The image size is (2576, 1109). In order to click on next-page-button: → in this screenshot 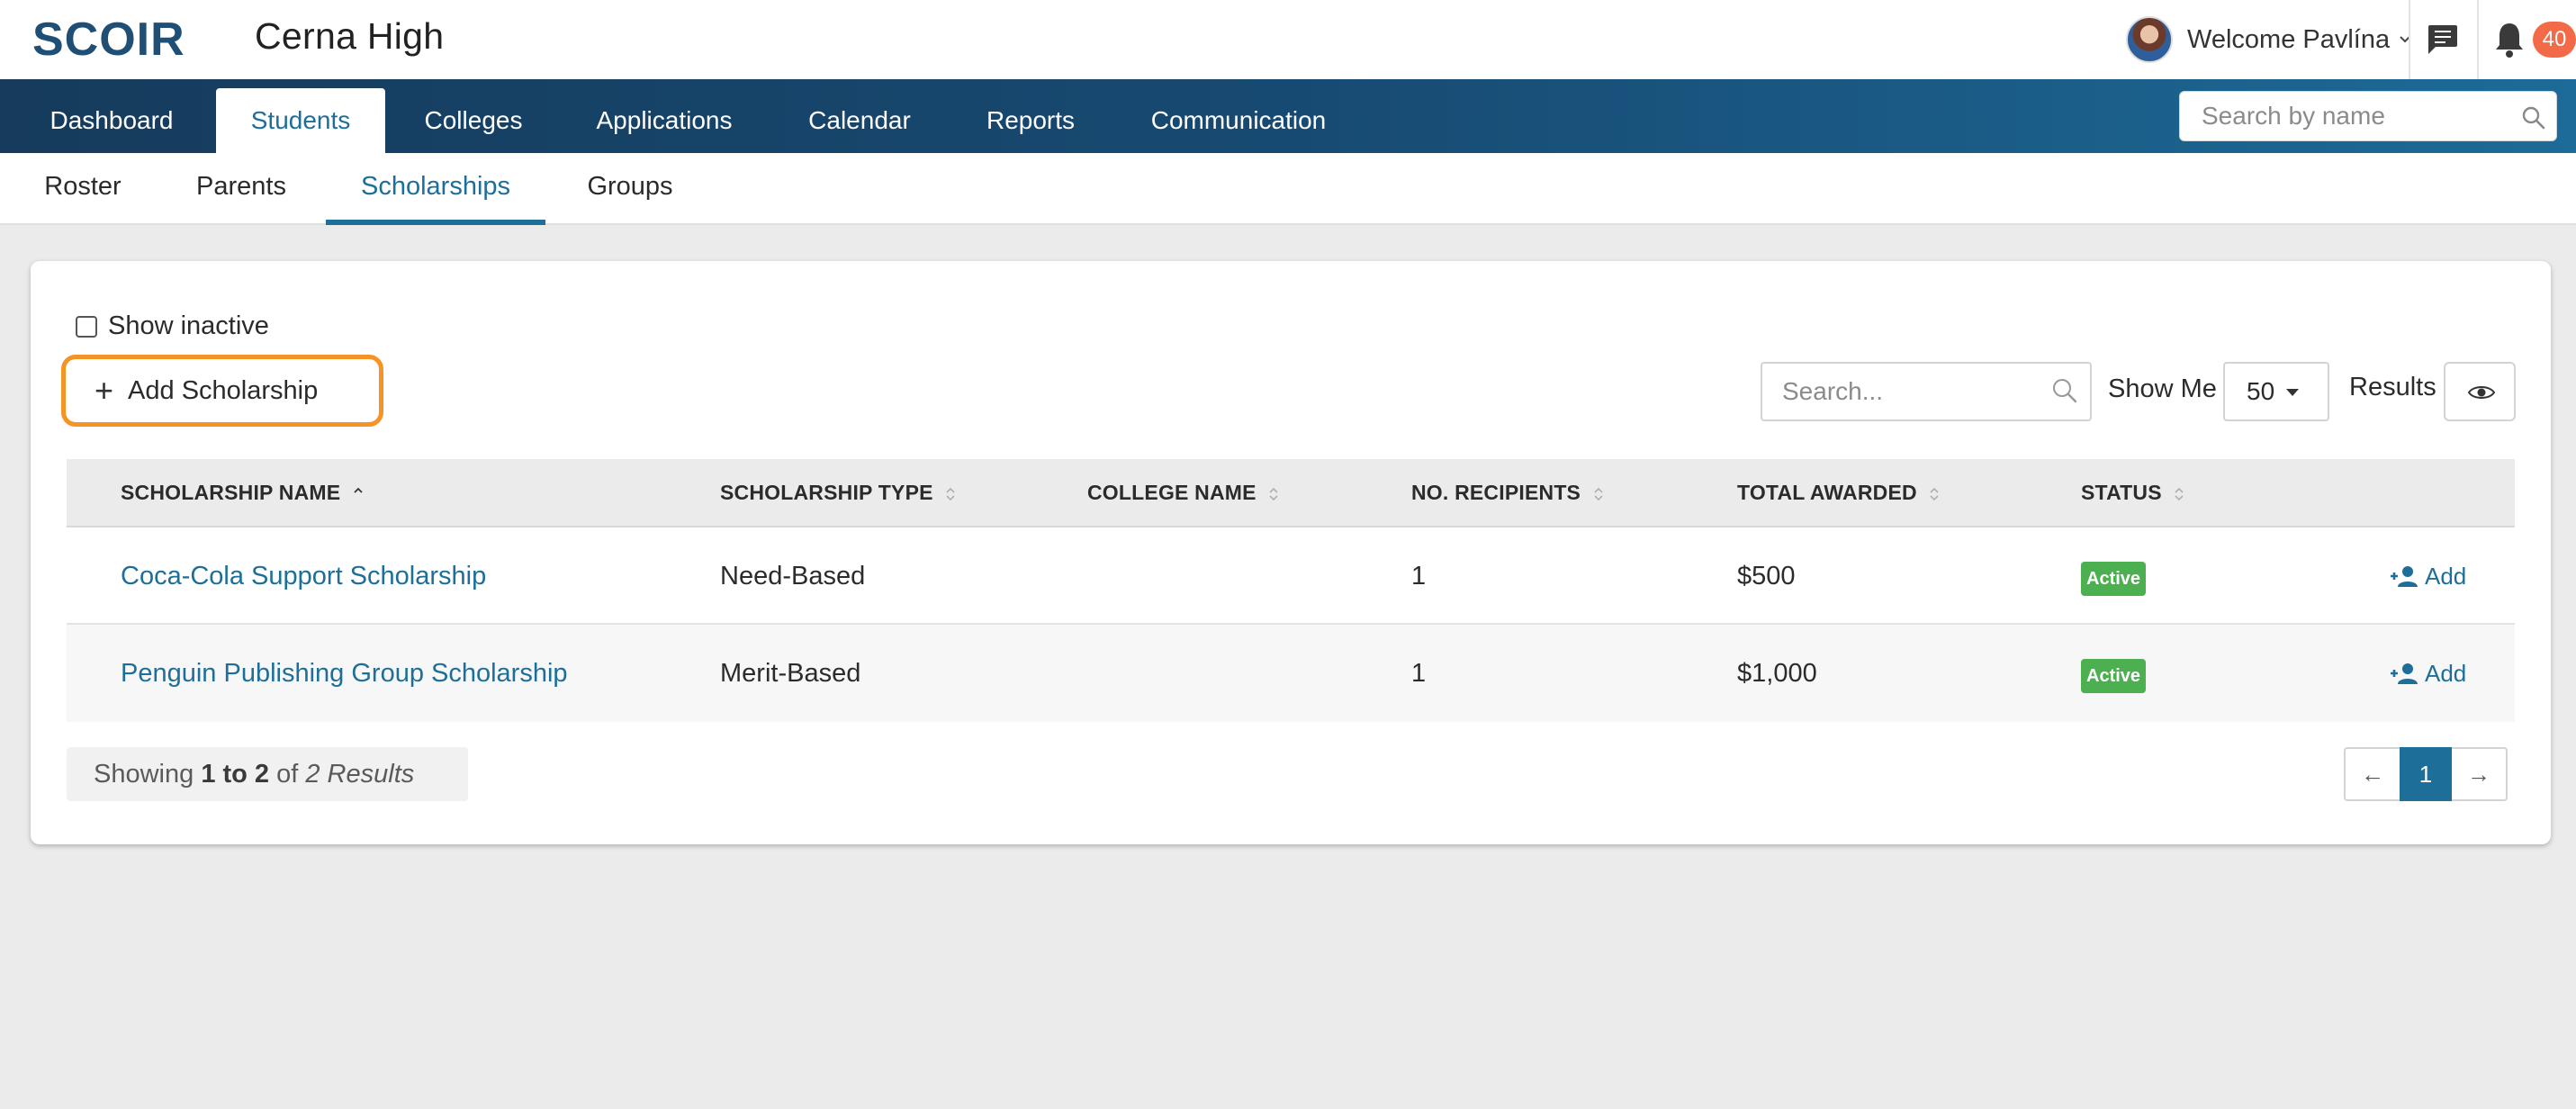, I will do `click(2480, 774)`.